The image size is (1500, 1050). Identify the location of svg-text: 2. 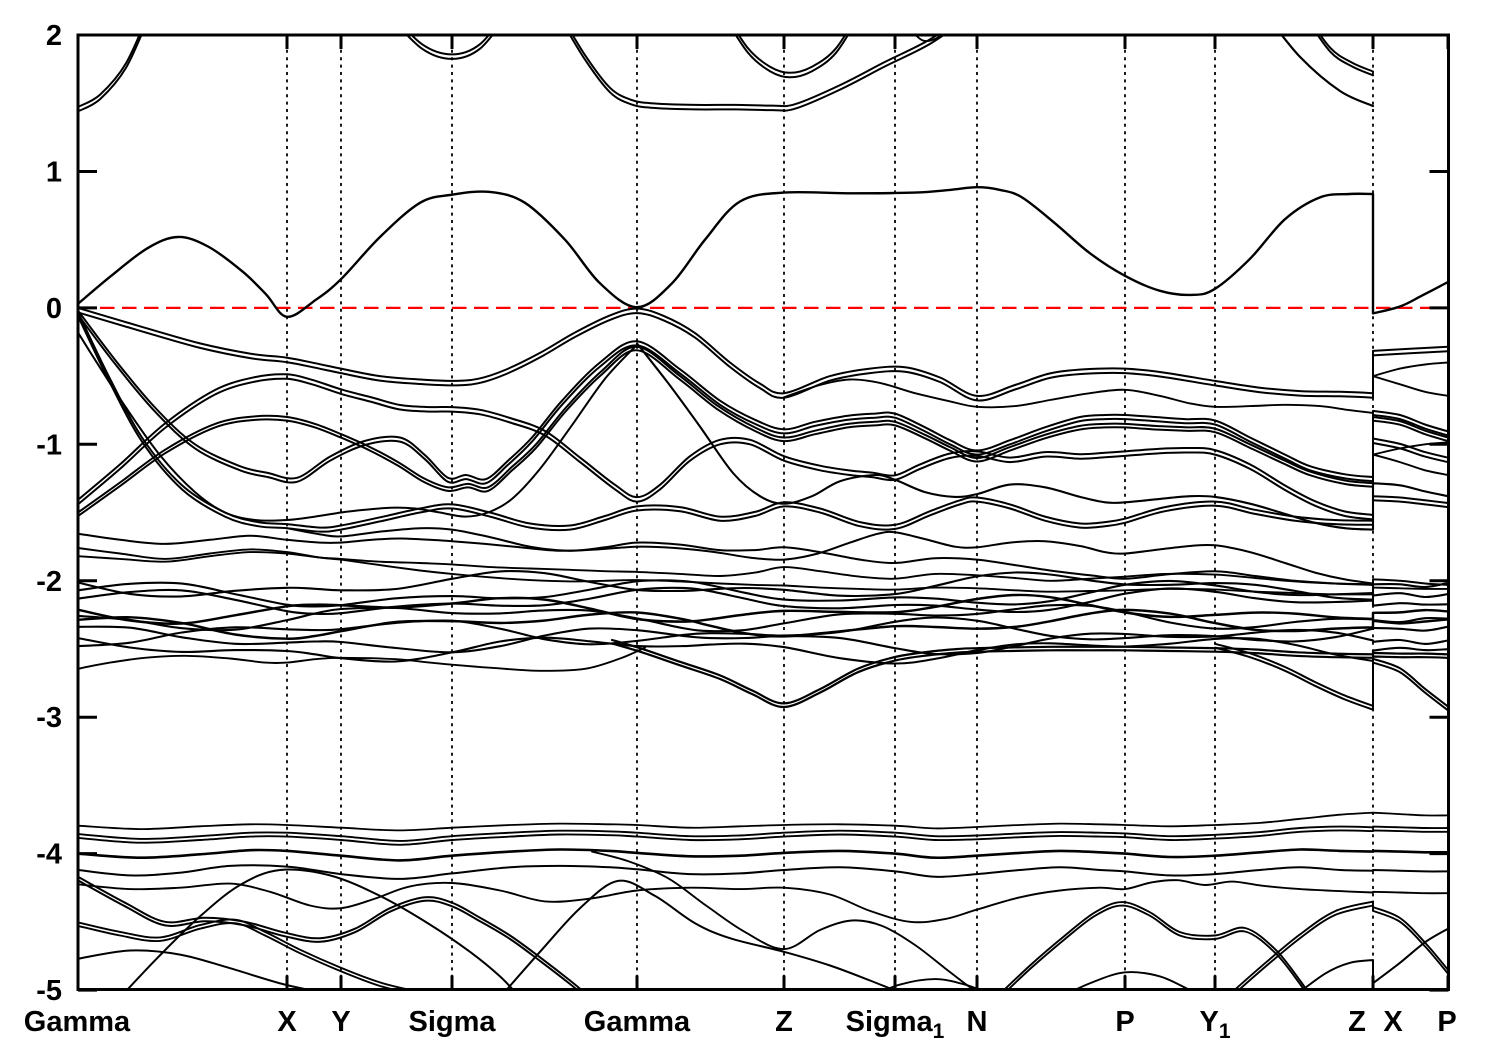
(54, 36).